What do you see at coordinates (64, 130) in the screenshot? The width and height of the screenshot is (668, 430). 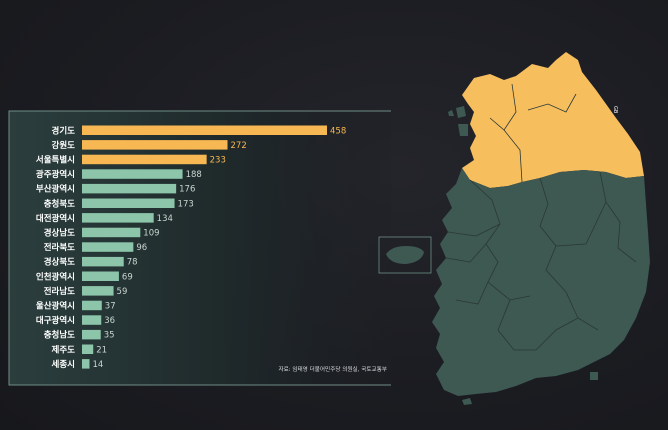 I see `category-label: 경기도` at bounding box center [64, 130].